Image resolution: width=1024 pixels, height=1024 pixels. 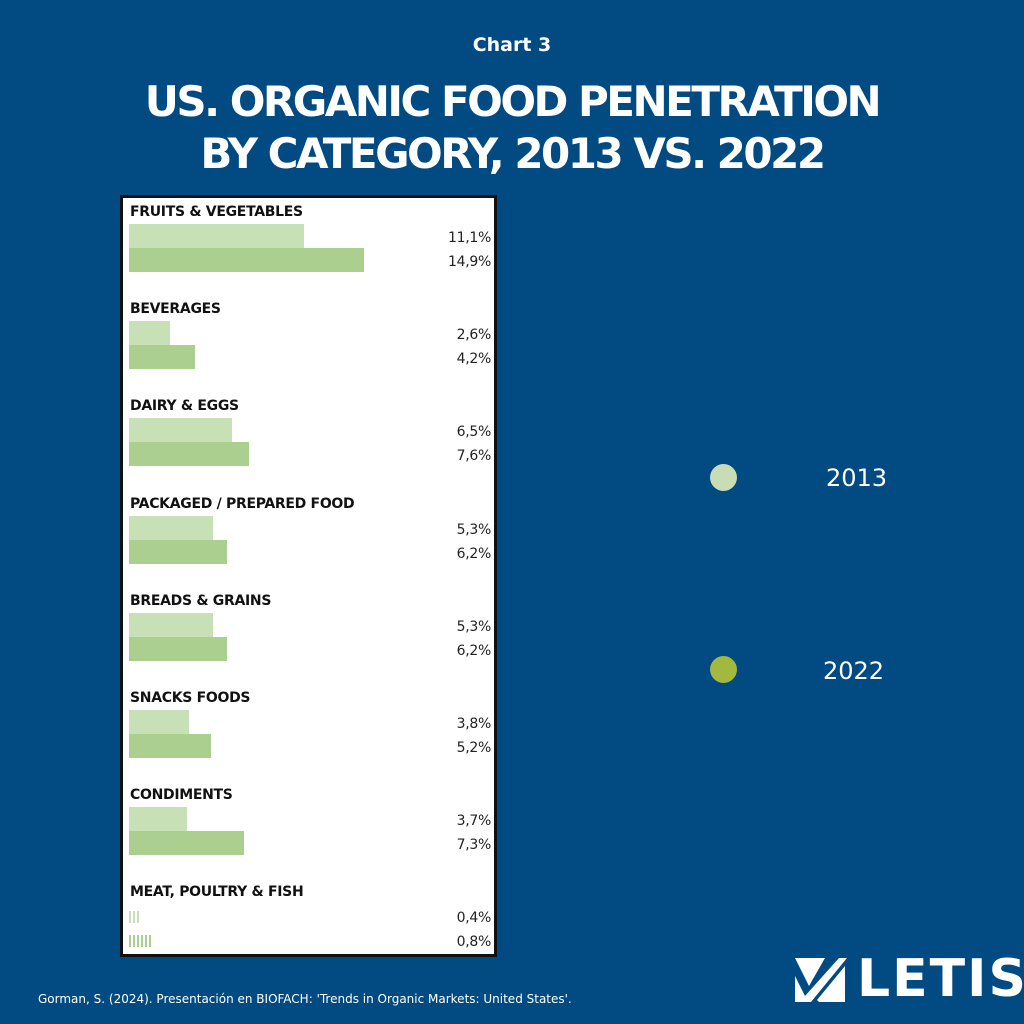 What do you see at coordinates (474, 748) in the screenshot?
I see `data-label-2022: 5,2%` at bounding box center [474, 748].